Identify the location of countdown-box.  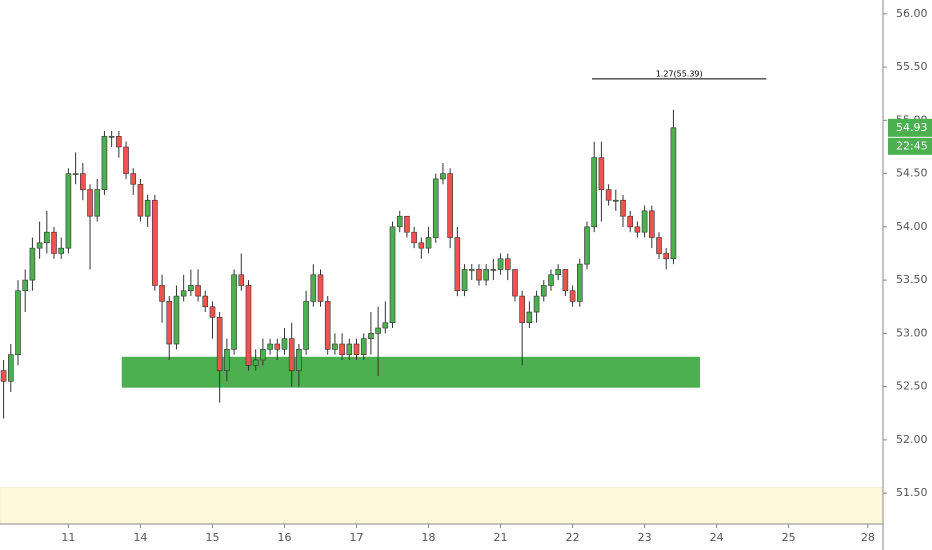
(910, 146).